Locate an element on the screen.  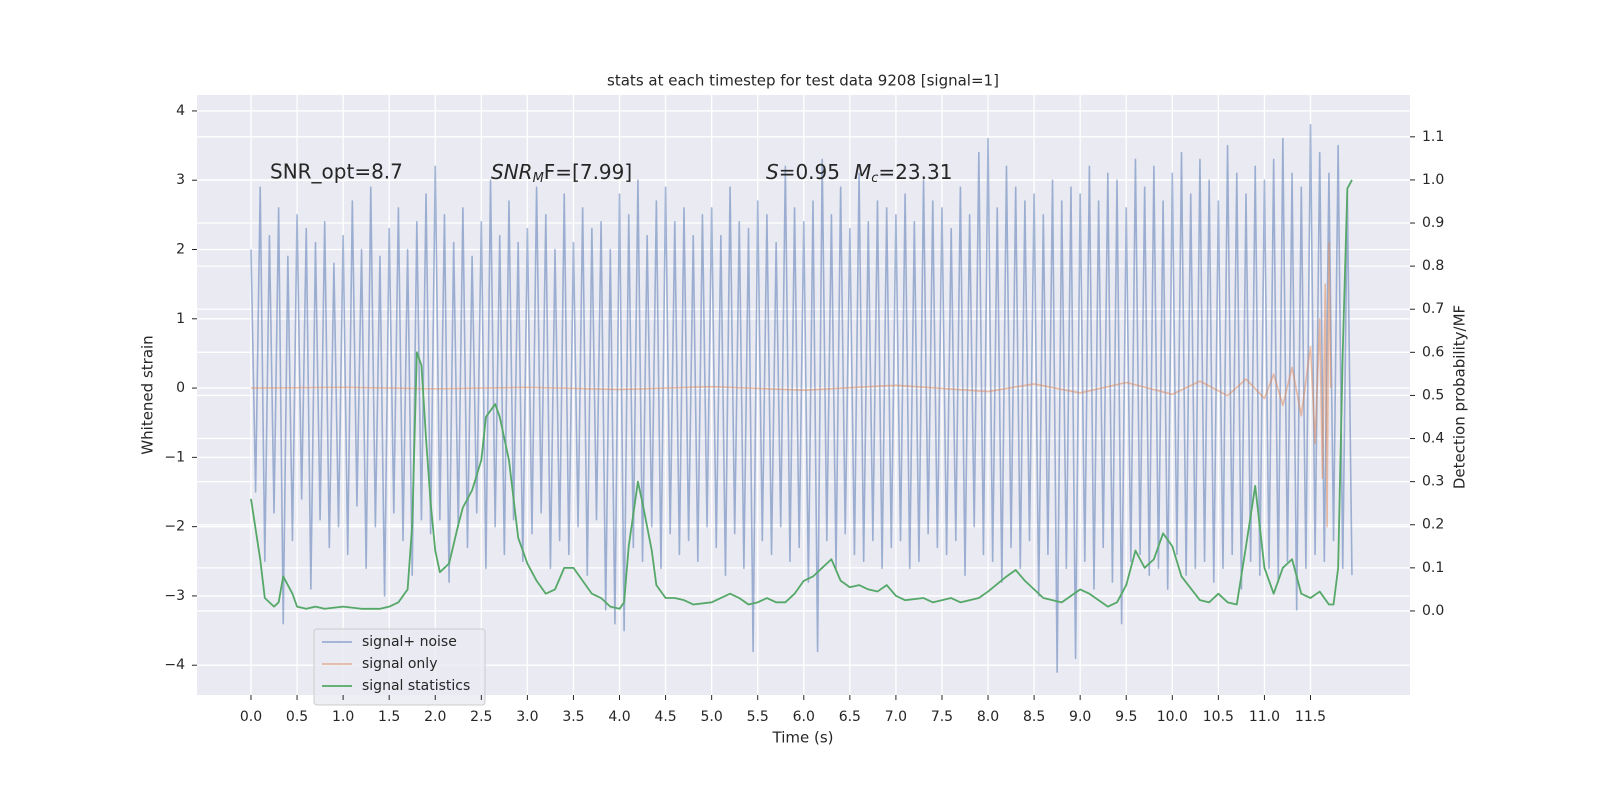
y2-tick-label: 0.4 is located at coordinates (1433, 439).